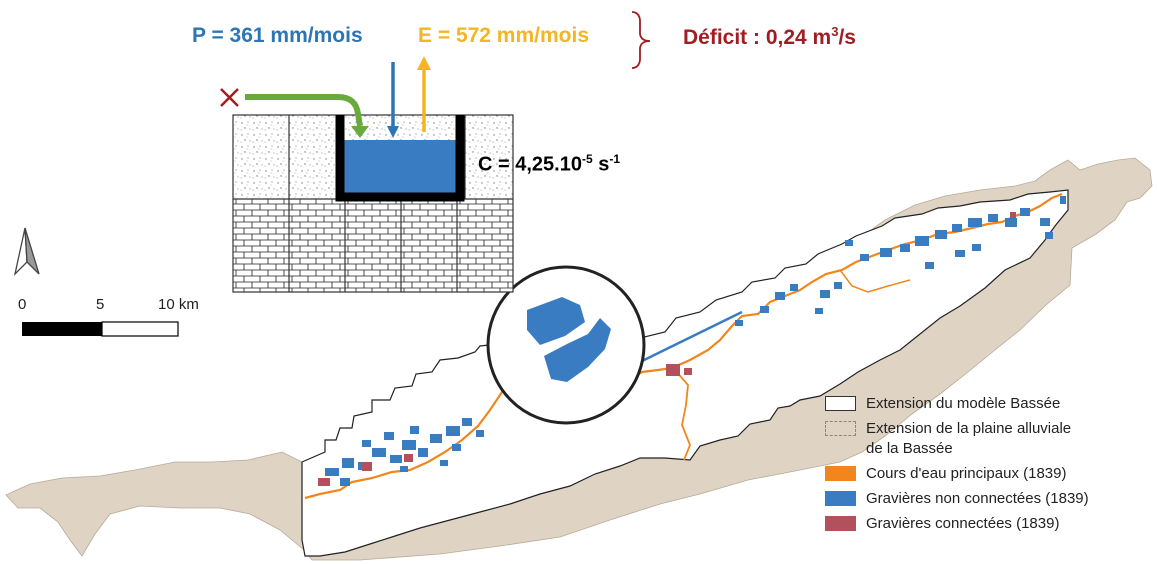 The height and width of the screenshot is (564, 1159). Describe the element at coordinates (530, 164) in the screenshot. I see `conductance-value: C = 4,25.10` at that location.